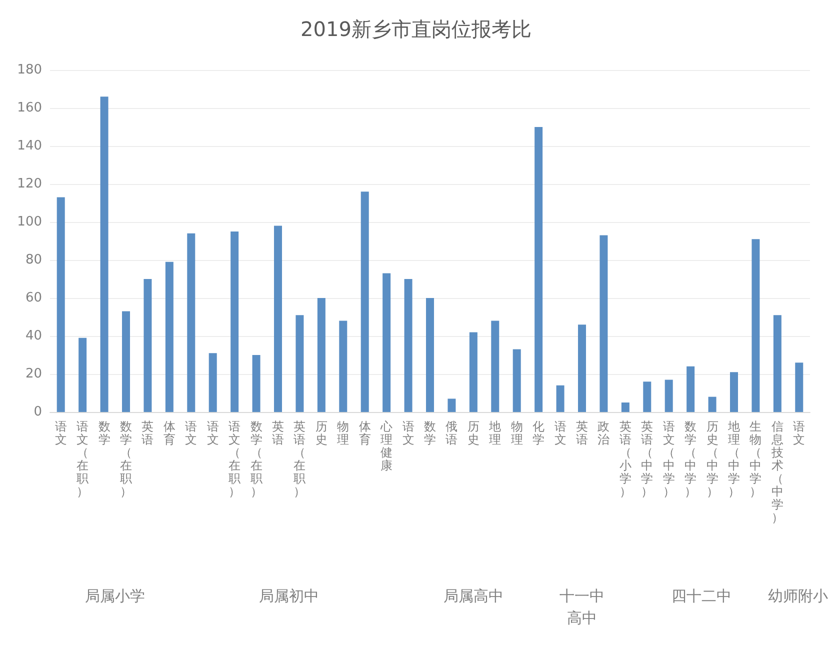 Image resolution: width=832 pixels, height=646 pixels. I want to click on x-tick-label: 英语（中学）, so click(647, 459).